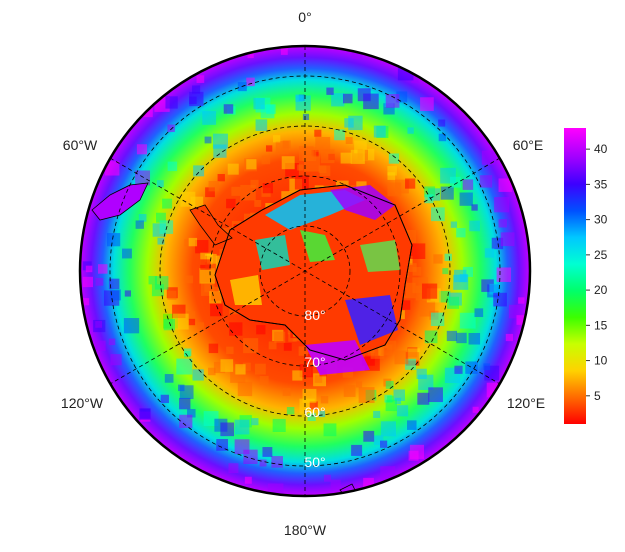 The image size is (625, 552). What do you see at coordinates (601, 325) in the screenshot?
I see `colorbar-tick-label: 15` at bounding box center [601, 325].